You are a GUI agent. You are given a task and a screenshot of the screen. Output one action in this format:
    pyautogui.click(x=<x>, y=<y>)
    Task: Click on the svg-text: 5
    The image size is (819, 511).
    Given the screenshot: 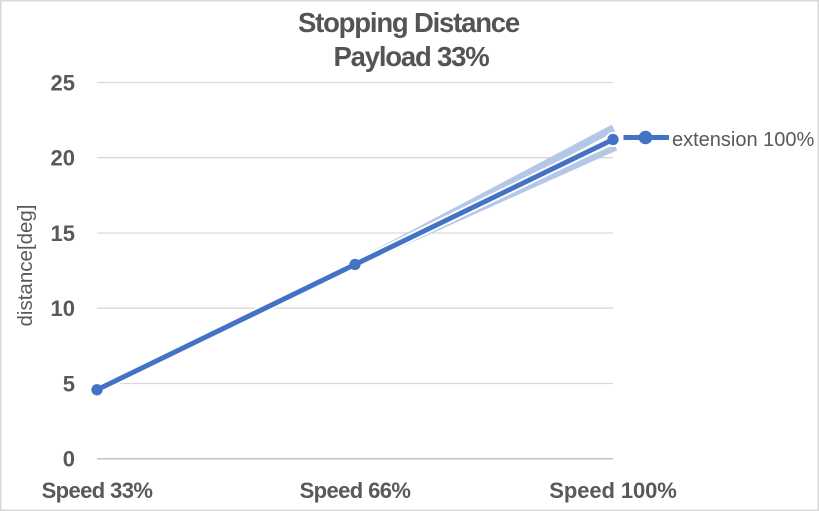 What is the action you would take?
    pyautogui.click(x=69, y=384)
    